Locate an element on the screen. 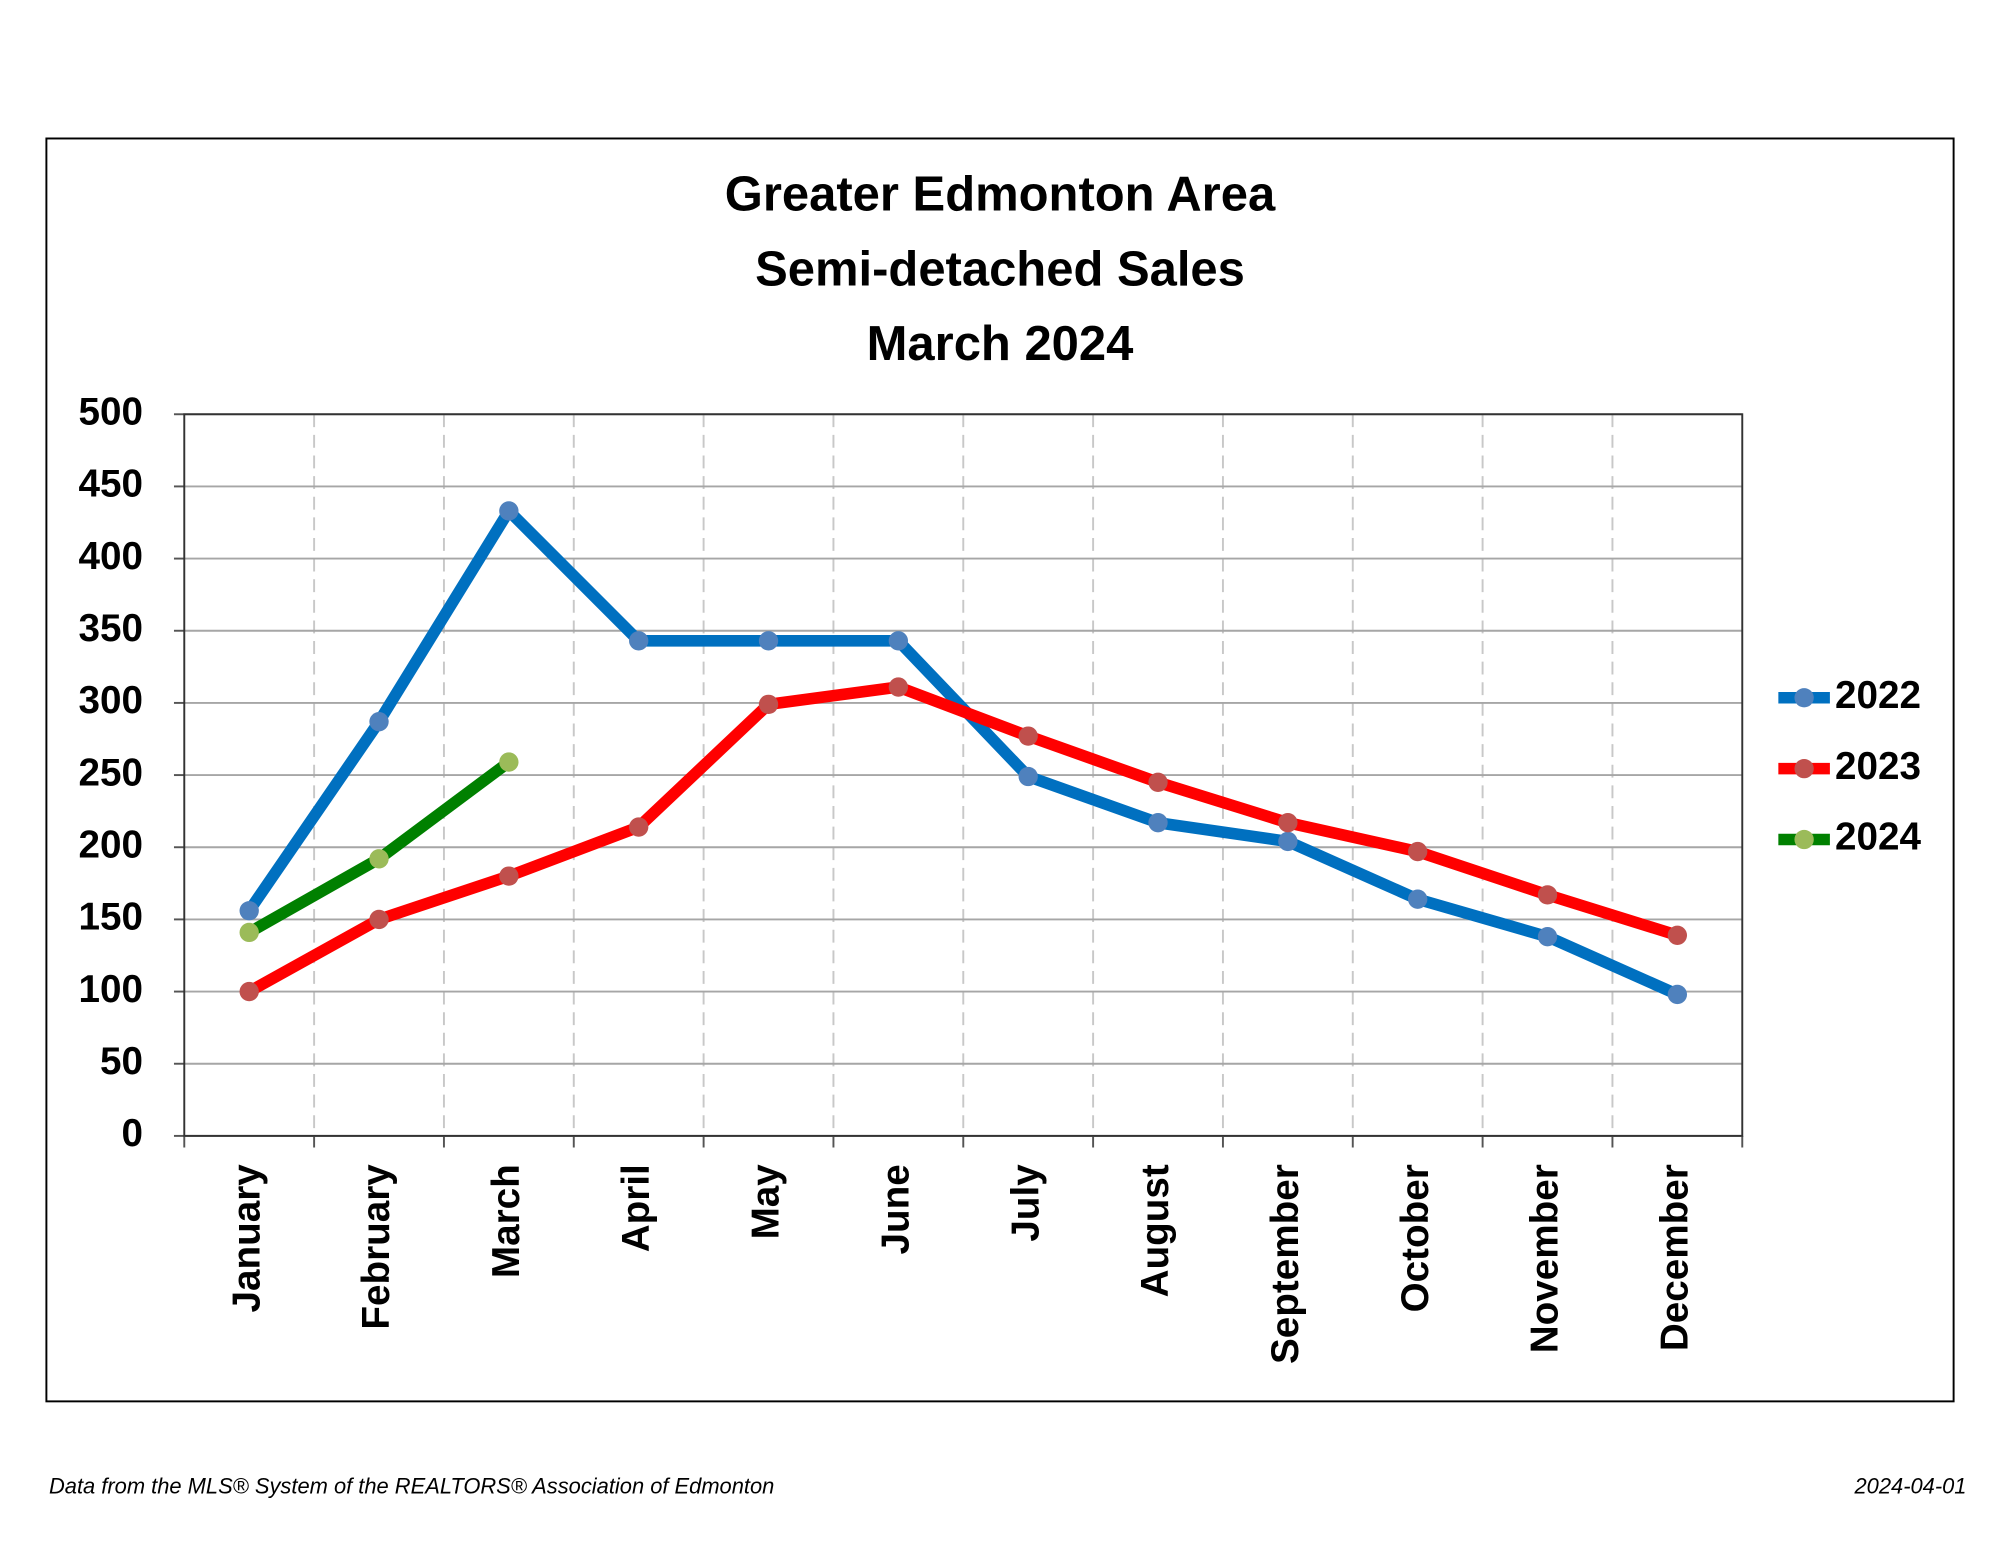 This screenshot has width=2000, height=1545. x-tick-label: March is located at coordinates (506, 1221).